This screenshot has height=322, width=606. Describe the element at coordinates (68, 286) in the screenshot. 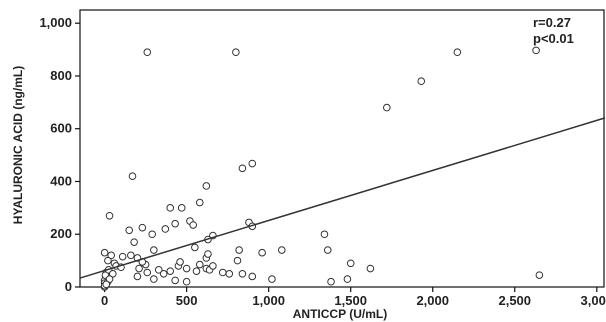

I see `y-tick-label: 0` at that location.